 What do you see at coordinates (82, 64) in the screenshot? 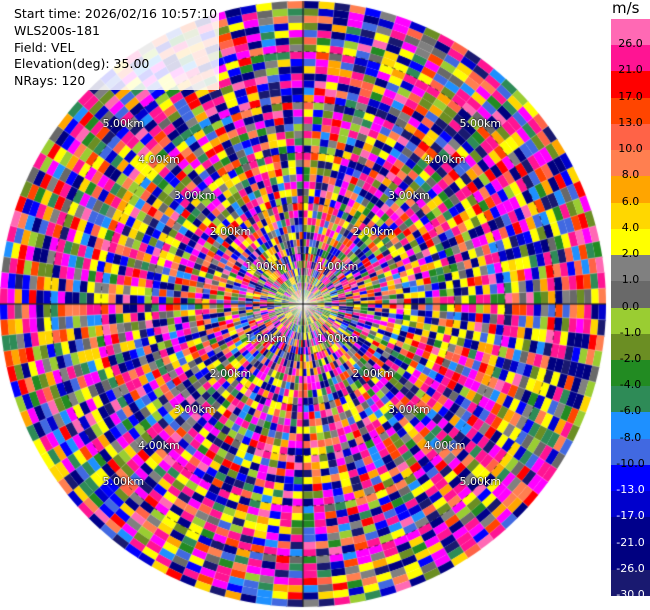
I see `elevation-text: Elevation(deg): 35.00` at bounding box center [82, 64].